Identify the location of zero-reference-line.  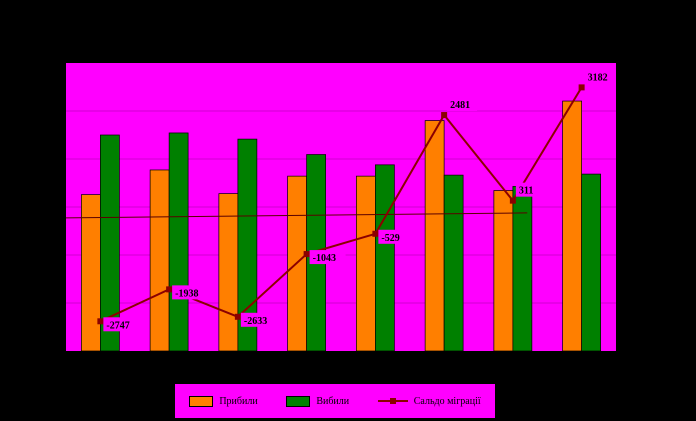
(296, 215).